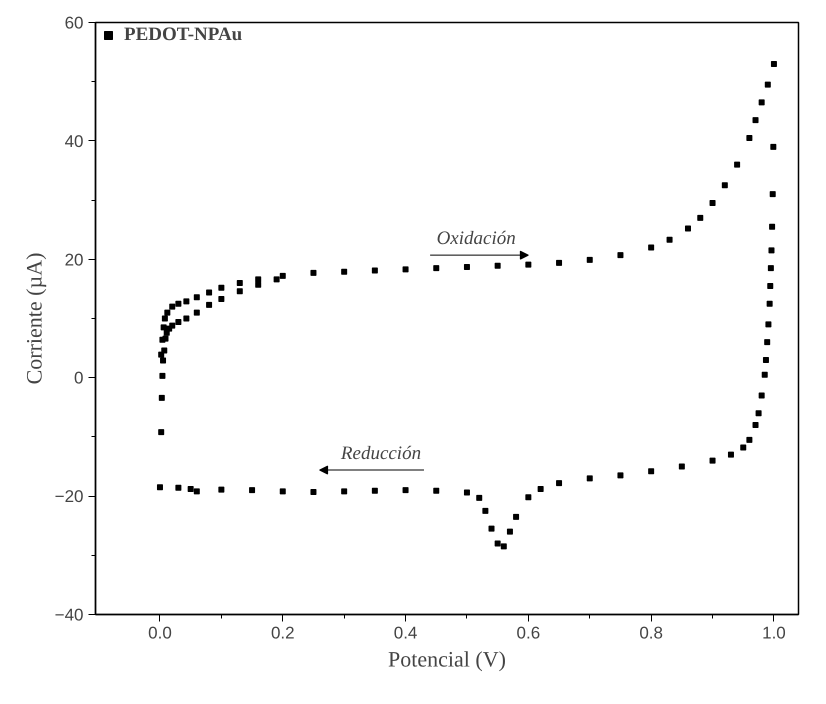 This screenshot has height=704, width=826. What do you see at coordinates (774, 633) in the screenshot?
I see `x-tick-label: 1.0` at bounding box center [774, 633].